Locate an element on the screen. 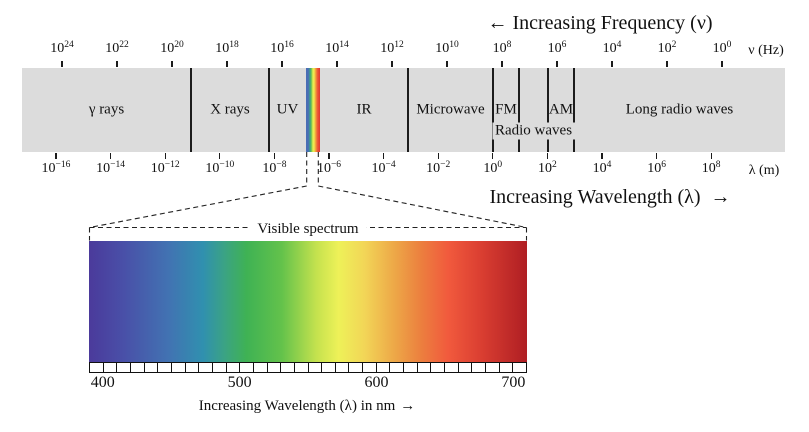  wave-tick-label: 10⁻¹⁴ is located at coordinates (111, 168).